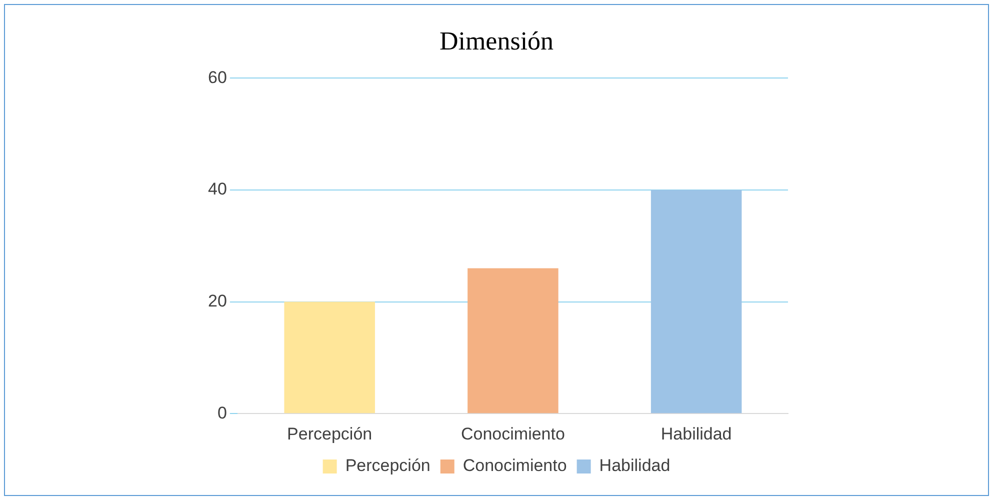  What do you see at coordinates (514, 466) in the screenshot?
I see `legend-label: Conocimiento` at bounding box center [514, 466].